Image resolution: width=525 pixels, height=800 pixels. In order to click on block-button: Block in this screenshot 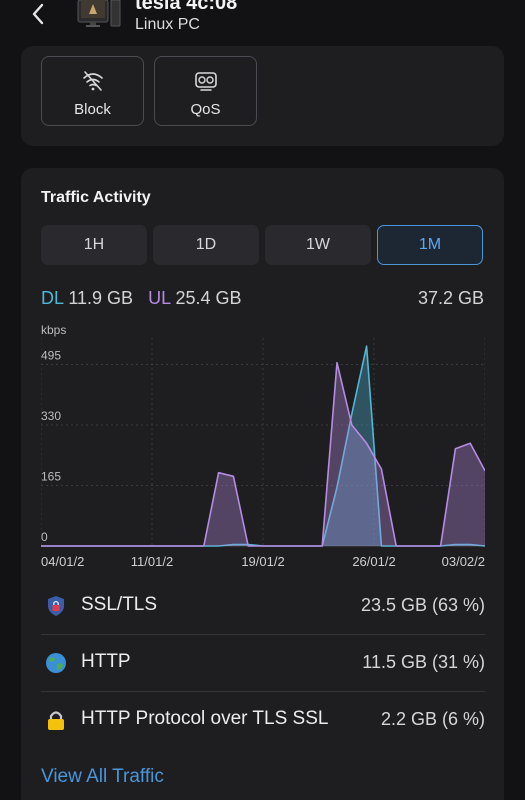, I will do `click(92, 91)`.